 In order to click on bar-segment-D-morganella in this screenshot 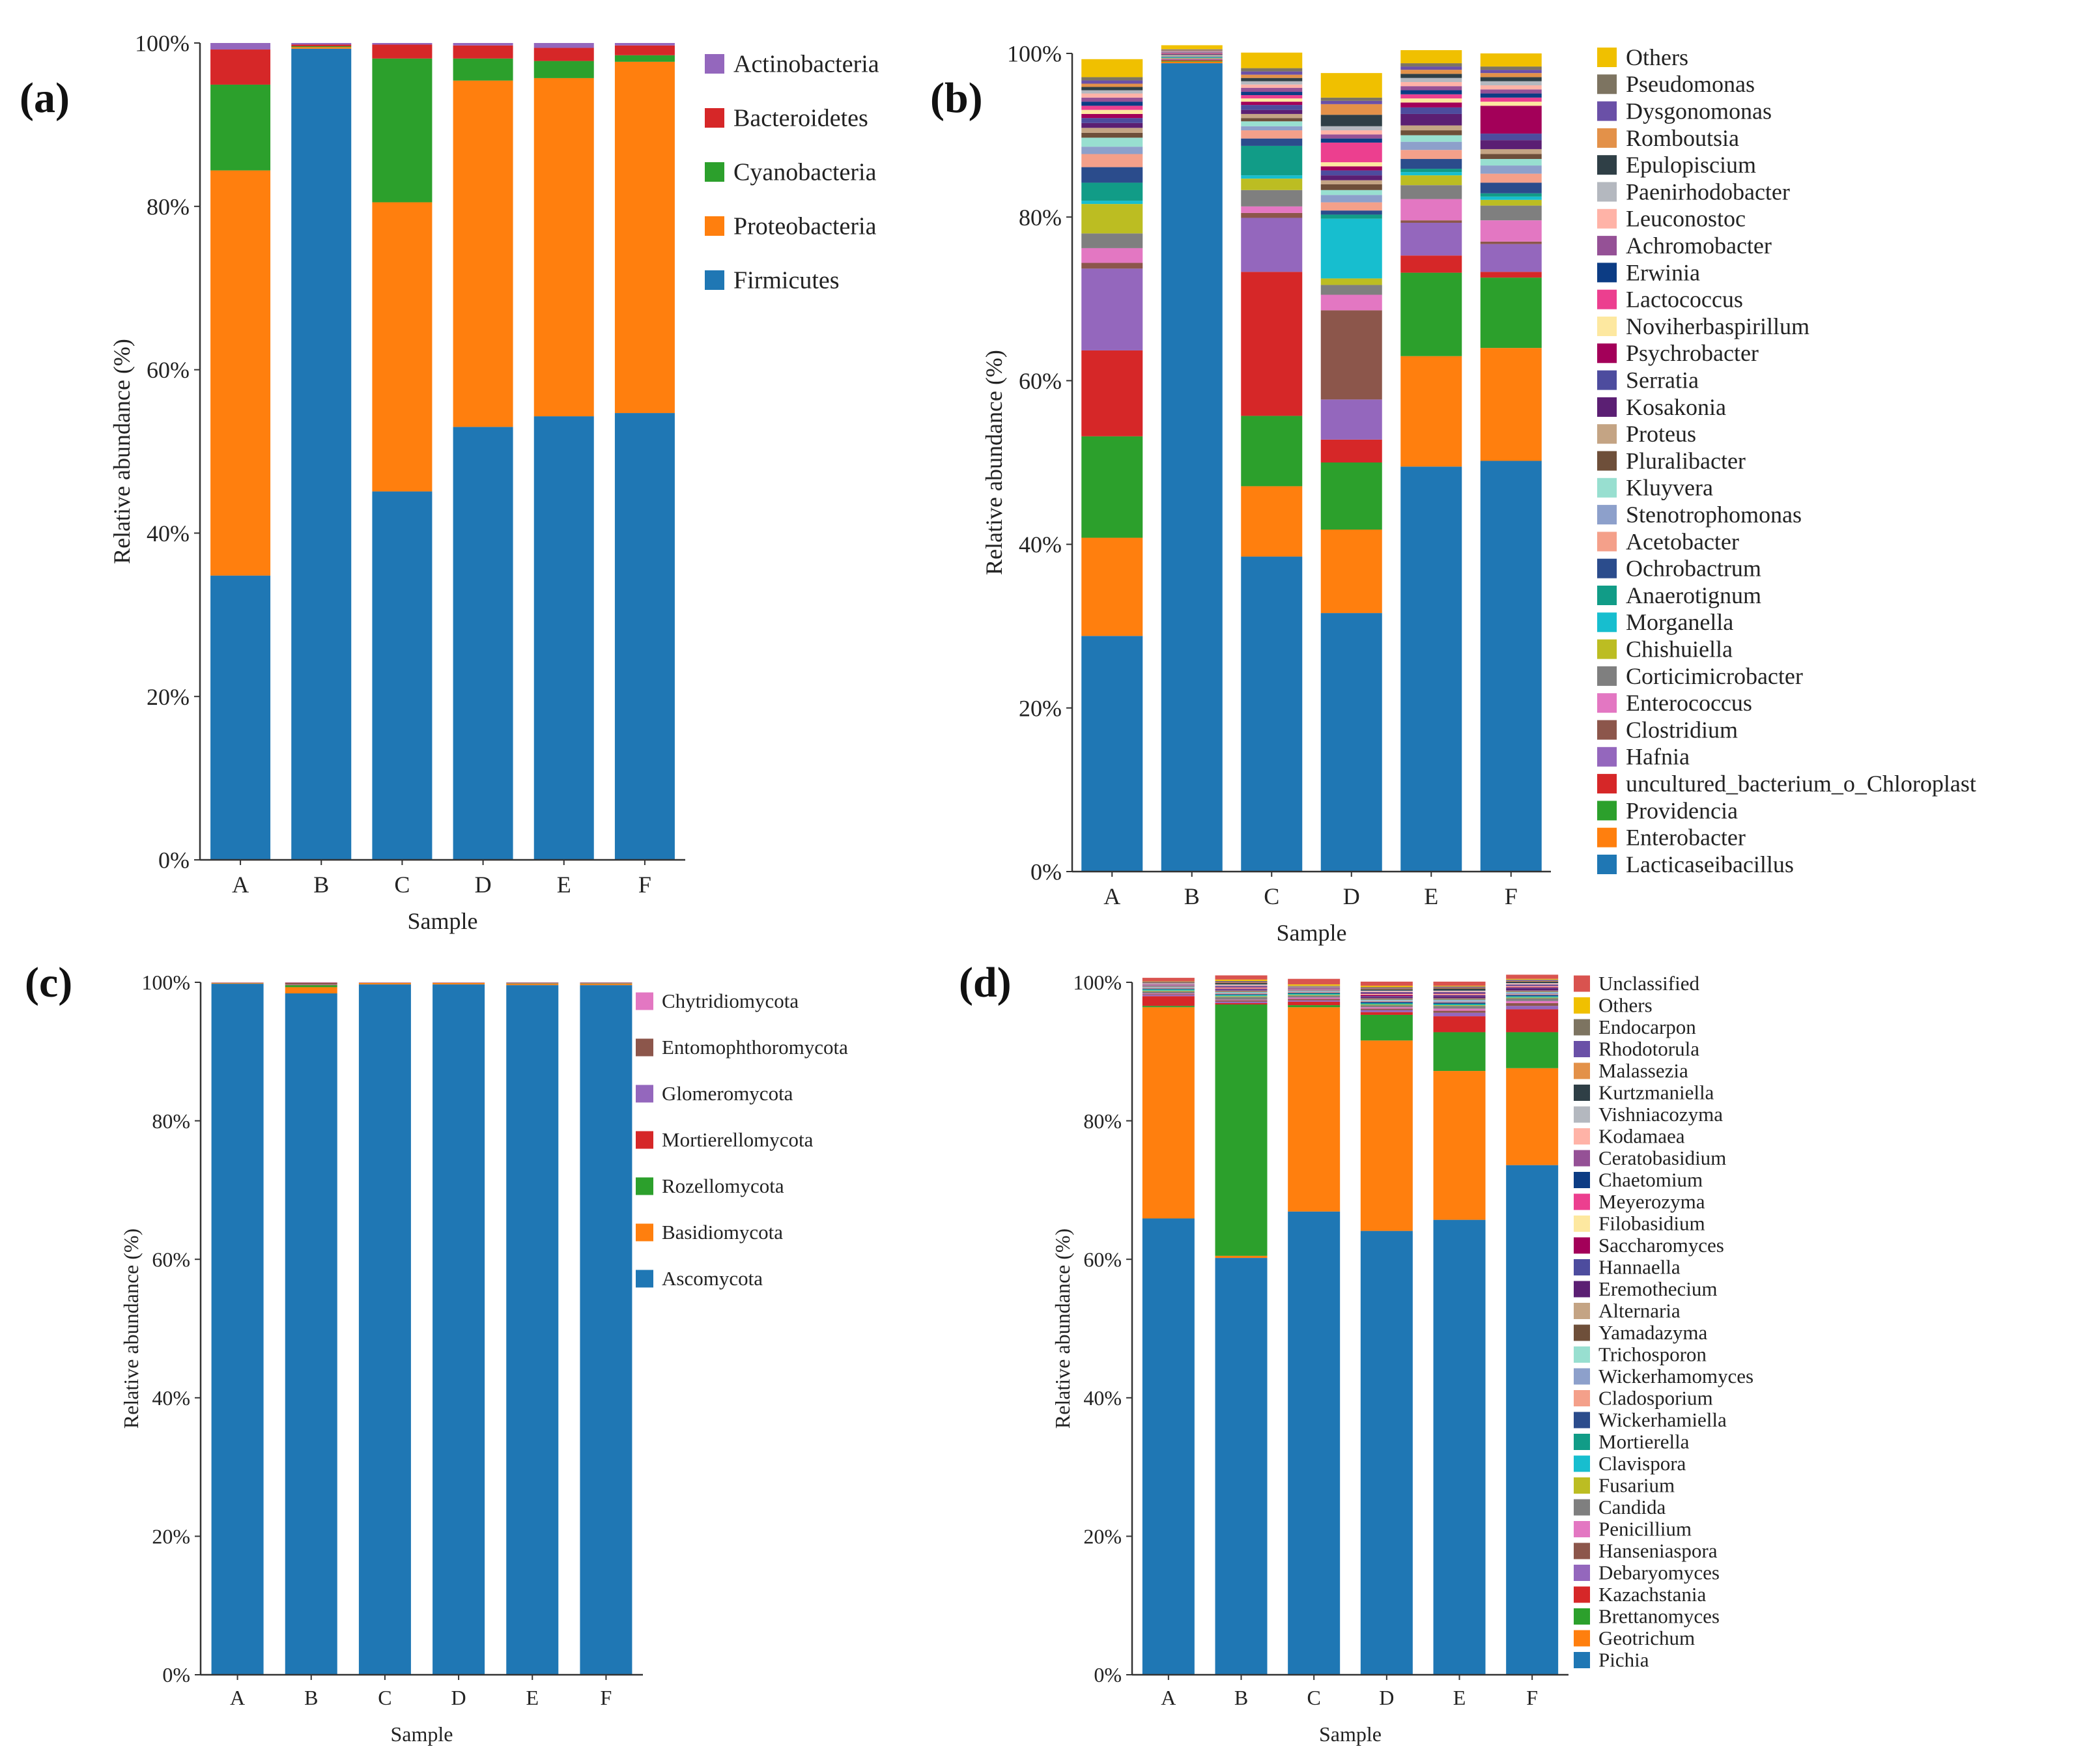, I will do `click(1351, 249)`.